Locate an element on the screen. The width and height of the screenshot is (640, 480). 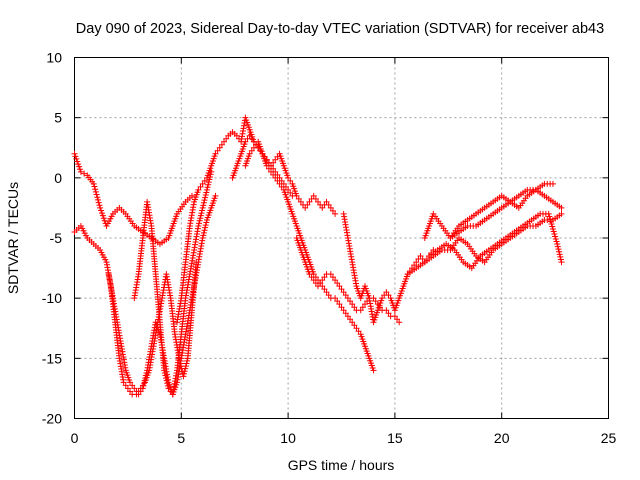
y-tick-label: 10 is located at coordinates (54, 58).